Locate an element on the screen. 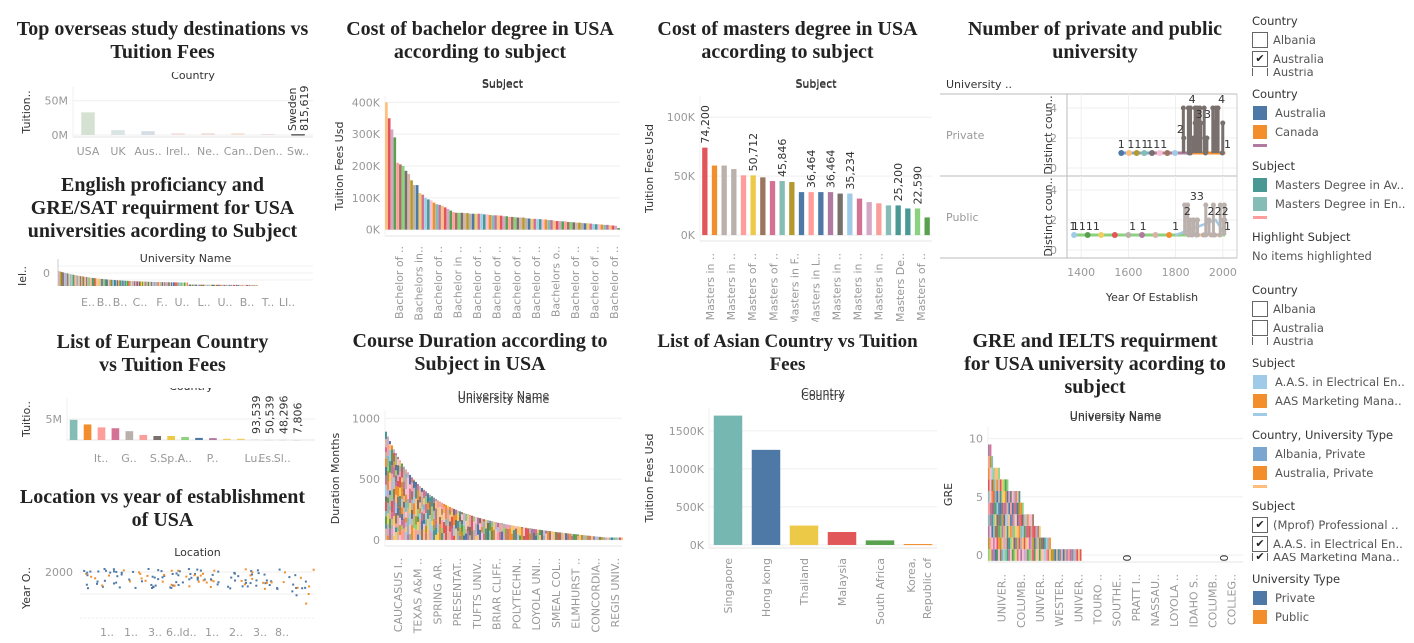 This screenshot has height=643, width=1414. filter-item: Austria is located at coordinates (1333, 72).